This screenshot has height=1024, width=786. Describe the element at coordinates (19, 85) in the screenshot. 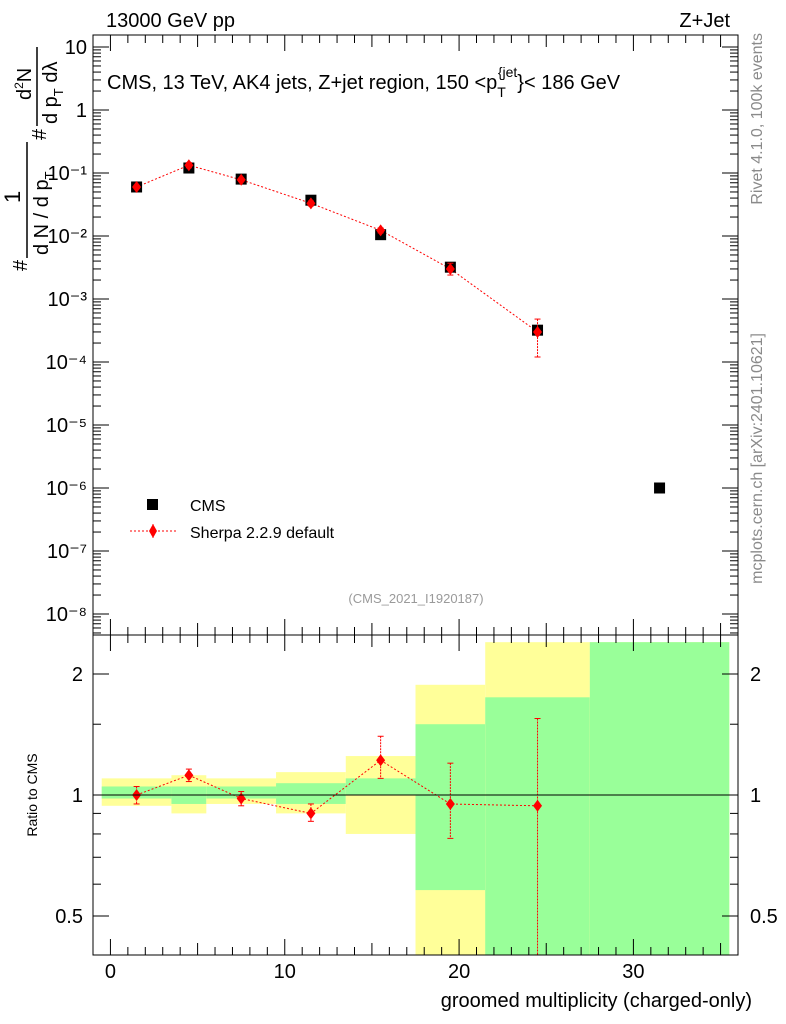

I see `ylabel-num-sup: 2` at that location.